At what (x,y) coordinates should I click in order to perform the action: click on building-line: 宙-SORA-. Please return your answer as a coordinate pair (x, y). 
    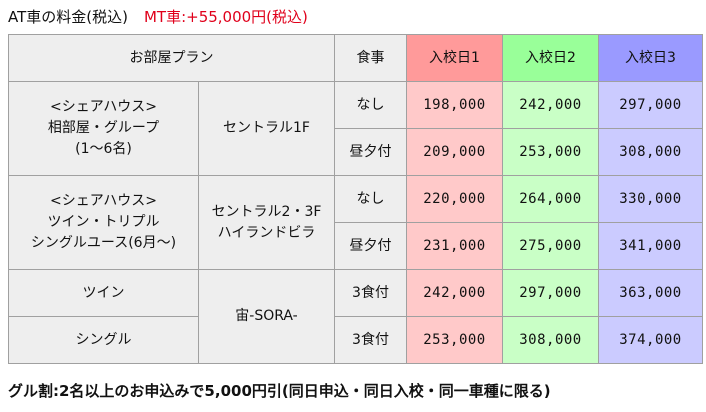
    Looking at the image, I should click on (266, 316).